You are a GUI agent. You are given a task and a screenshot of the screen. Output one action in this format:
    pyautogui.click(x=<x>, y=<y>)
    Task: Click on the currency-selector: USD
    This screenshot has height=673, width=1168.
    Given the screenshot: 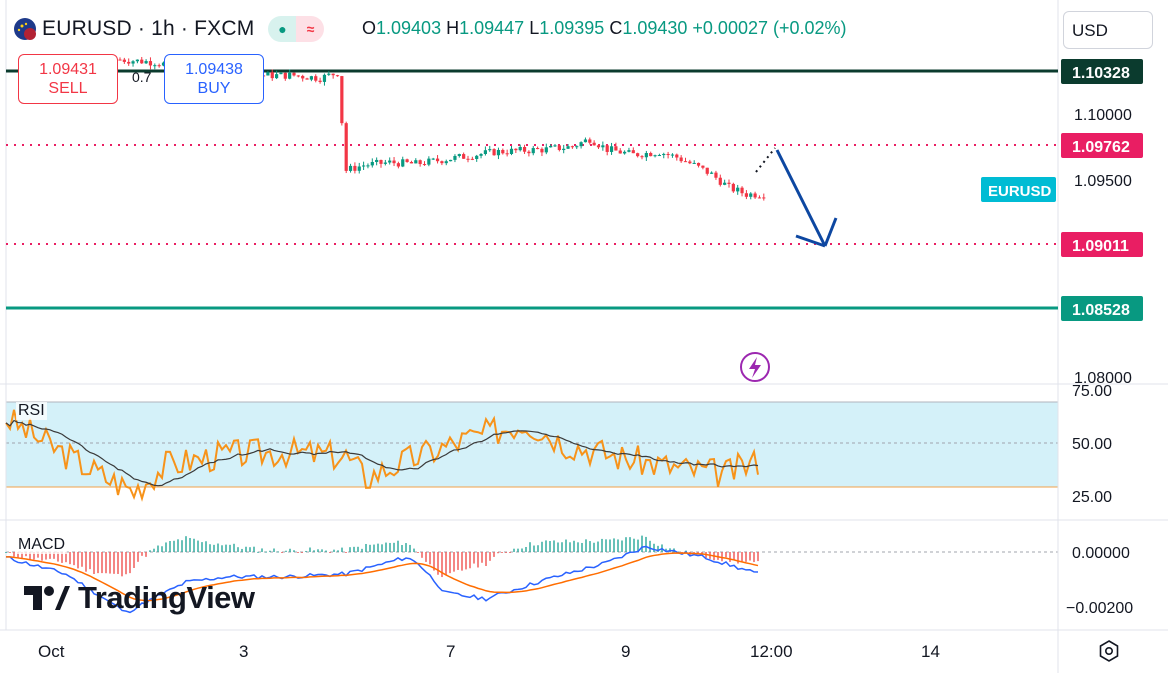 What is the action you would take?
    pyautogui.click(x=1108, y=30)
    